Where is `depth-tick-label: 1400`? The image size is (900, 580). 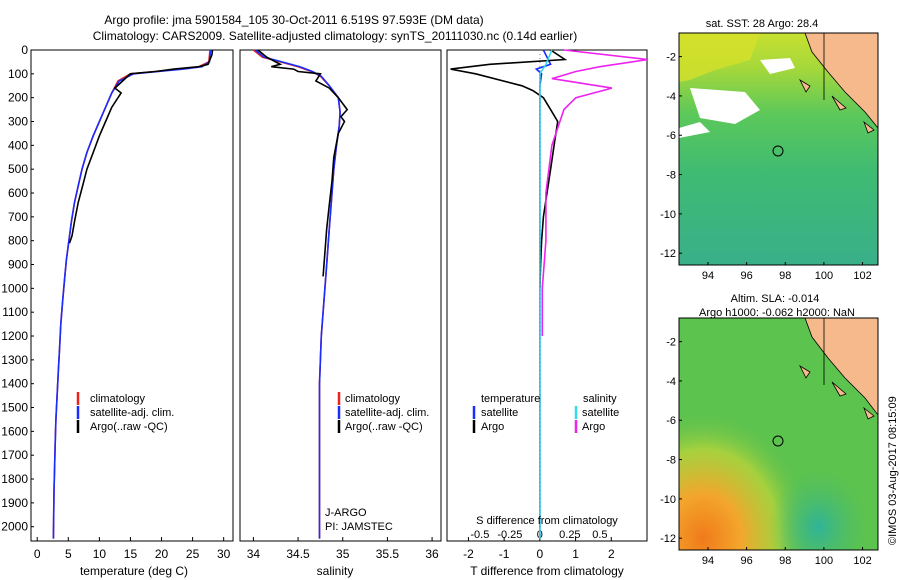 depth-tick-label: 1400 is located at coordinates (14, 384).